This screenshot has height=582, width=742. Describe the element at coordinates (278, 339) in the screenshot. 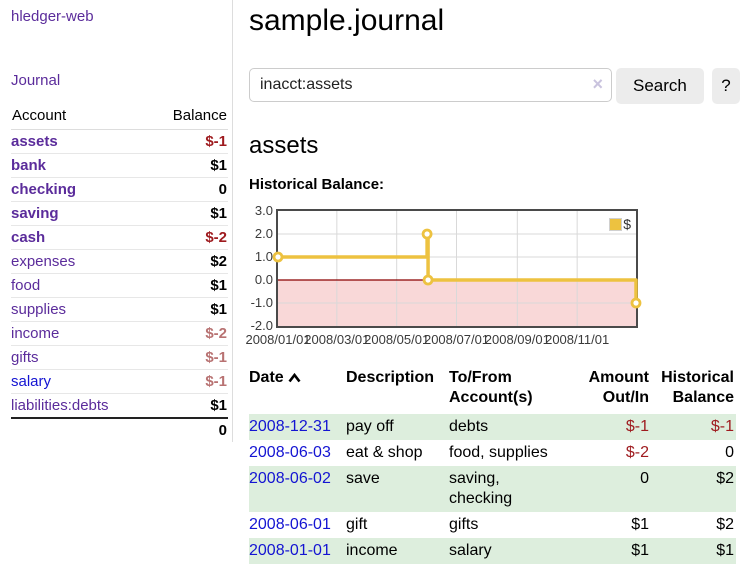

I see `x-tick-label: 2008/01/01` at that location.